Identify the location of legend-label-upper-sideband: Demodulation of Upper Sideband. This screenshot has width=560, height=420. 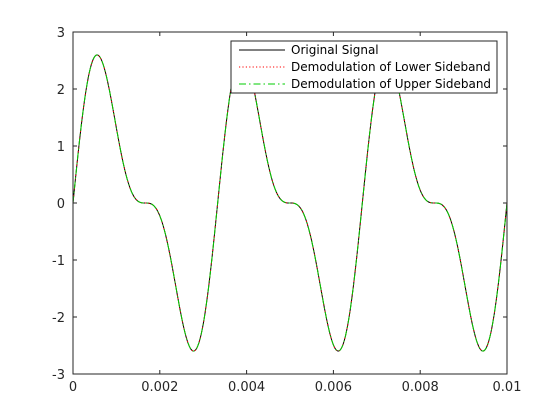
(391, 84).